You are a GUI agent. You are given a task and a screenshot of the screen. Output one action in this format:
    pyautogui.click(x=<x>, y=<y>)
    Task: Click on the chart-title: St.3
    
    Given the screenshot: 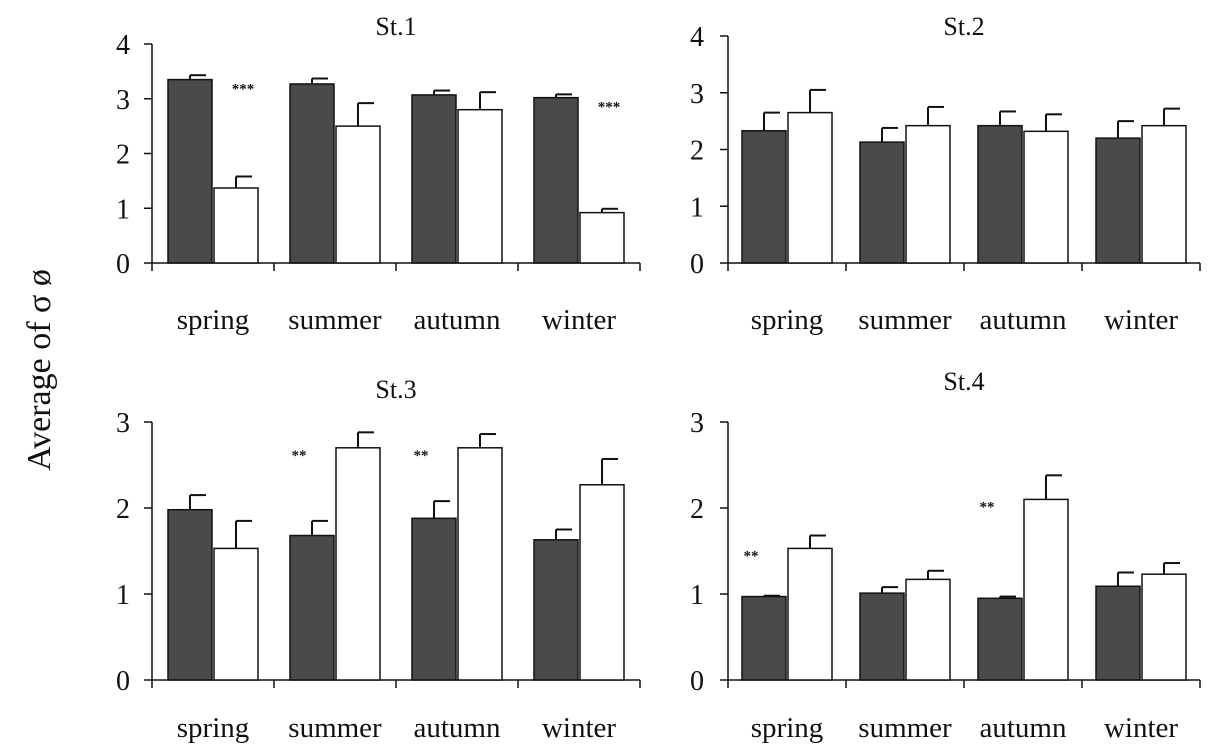 What is the action you would take?
    pyautogui.click(x=395, y=389)
    